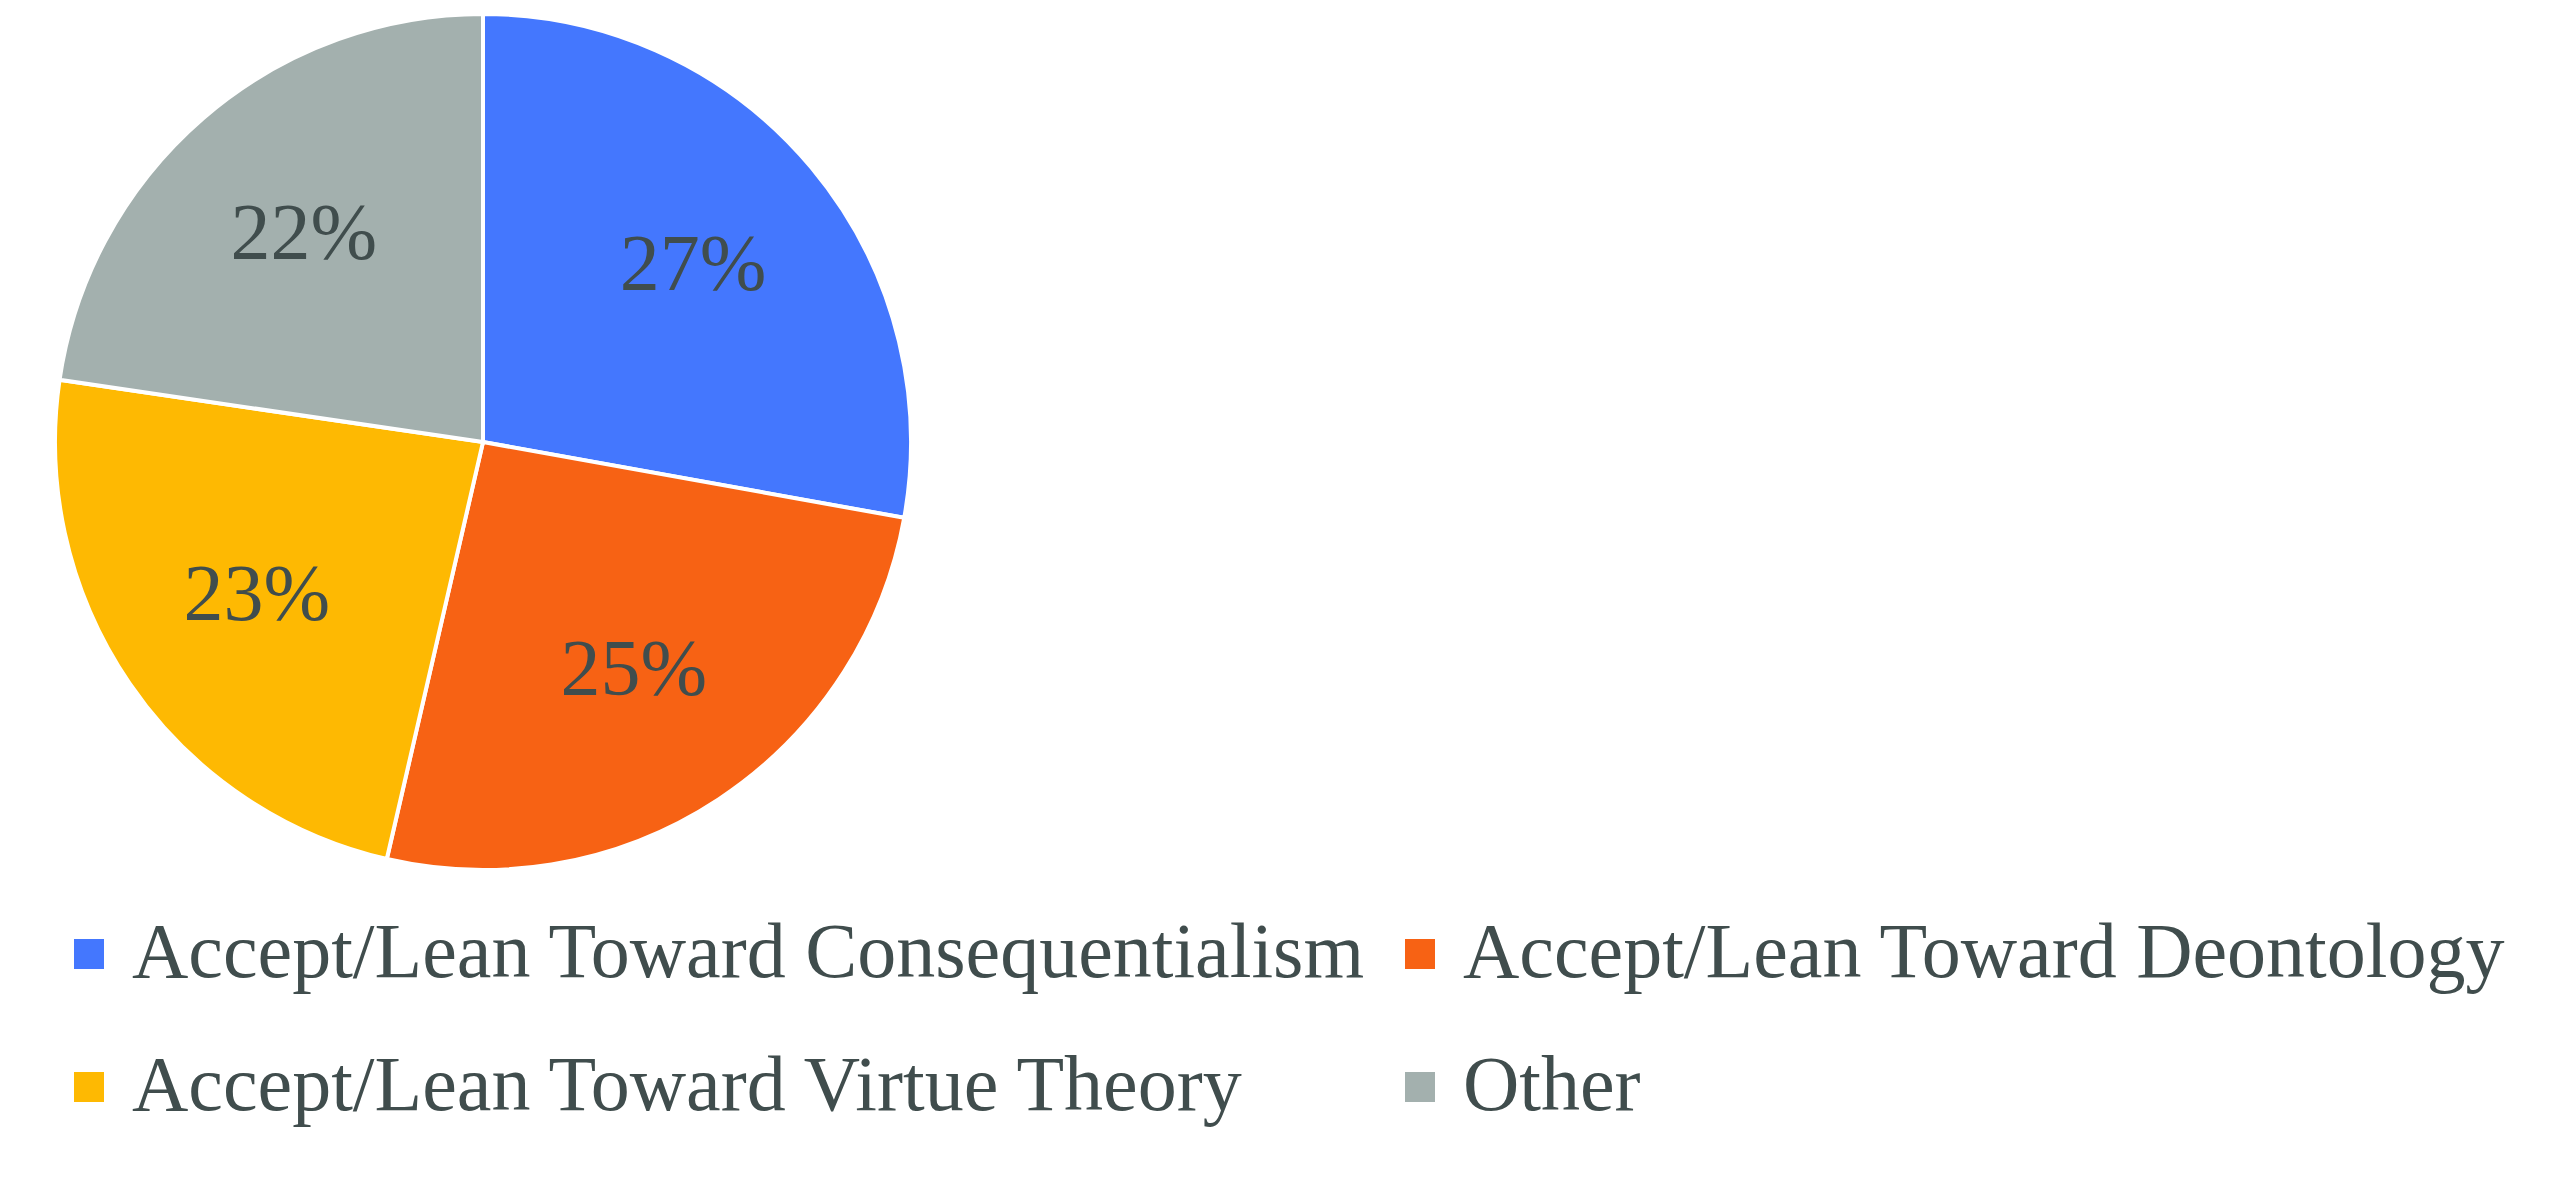  I want to click on data-label: 22%, so click(304, 231).